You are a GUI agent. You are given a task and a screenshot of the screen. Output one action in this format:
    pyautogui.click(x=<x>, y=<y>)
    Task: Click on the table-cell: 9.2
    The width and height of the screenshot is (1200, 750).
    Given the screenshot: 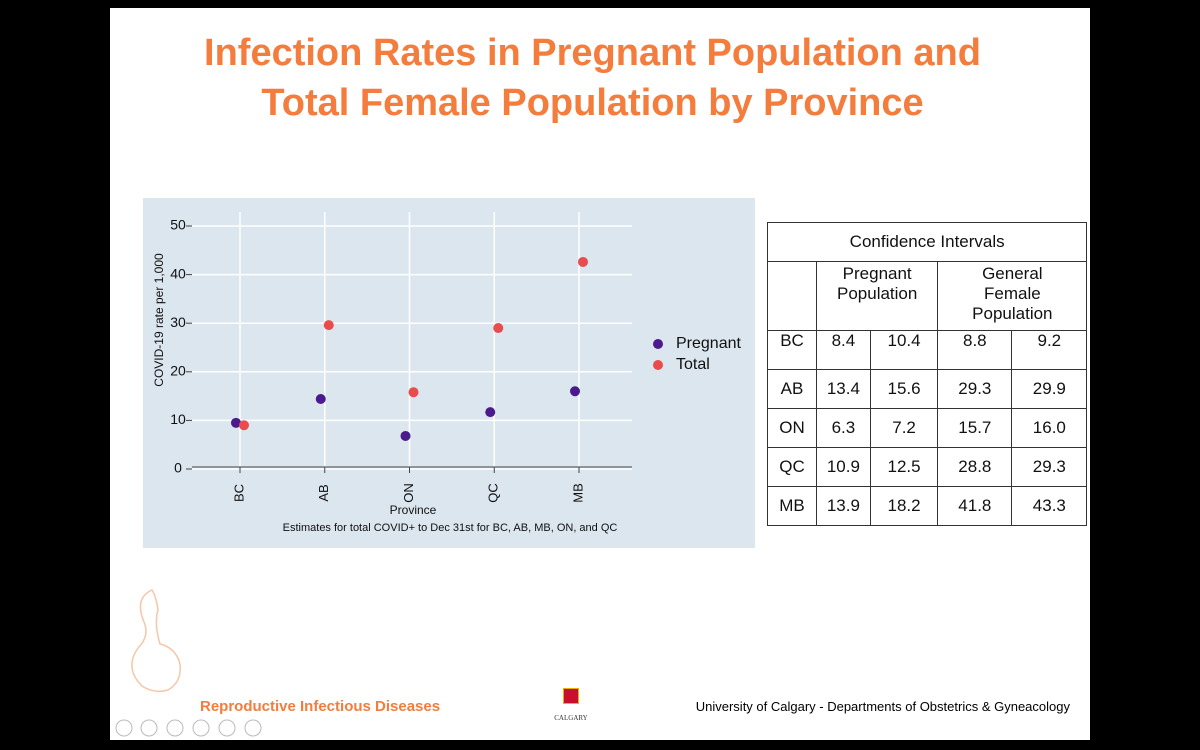 What is the action you would take?
    pyautogui.click(x=1049, y=350)
    